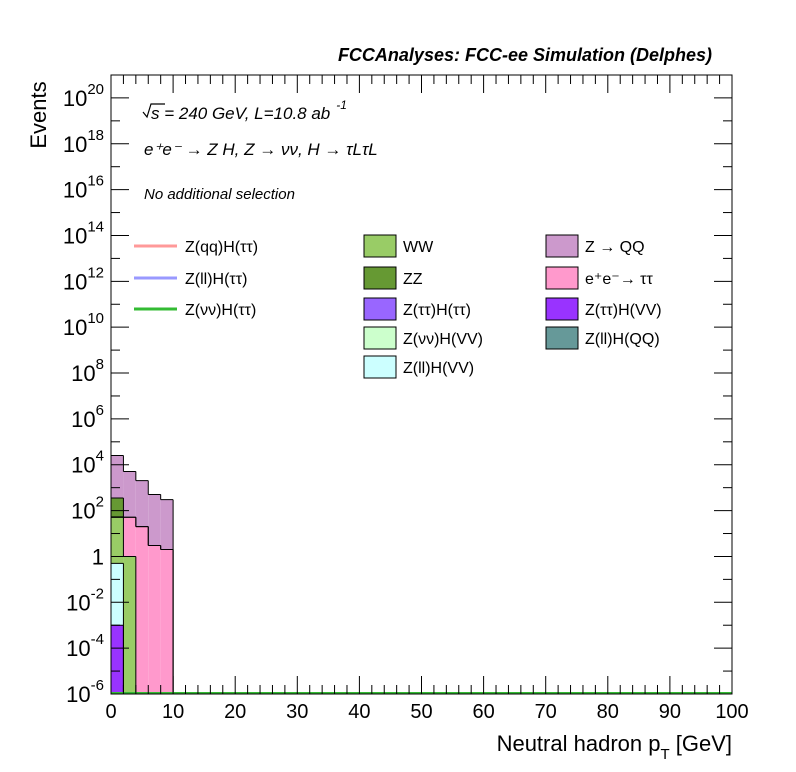  I want to click on legend-label: Z(ll)H(QQ), so click(622, 339).